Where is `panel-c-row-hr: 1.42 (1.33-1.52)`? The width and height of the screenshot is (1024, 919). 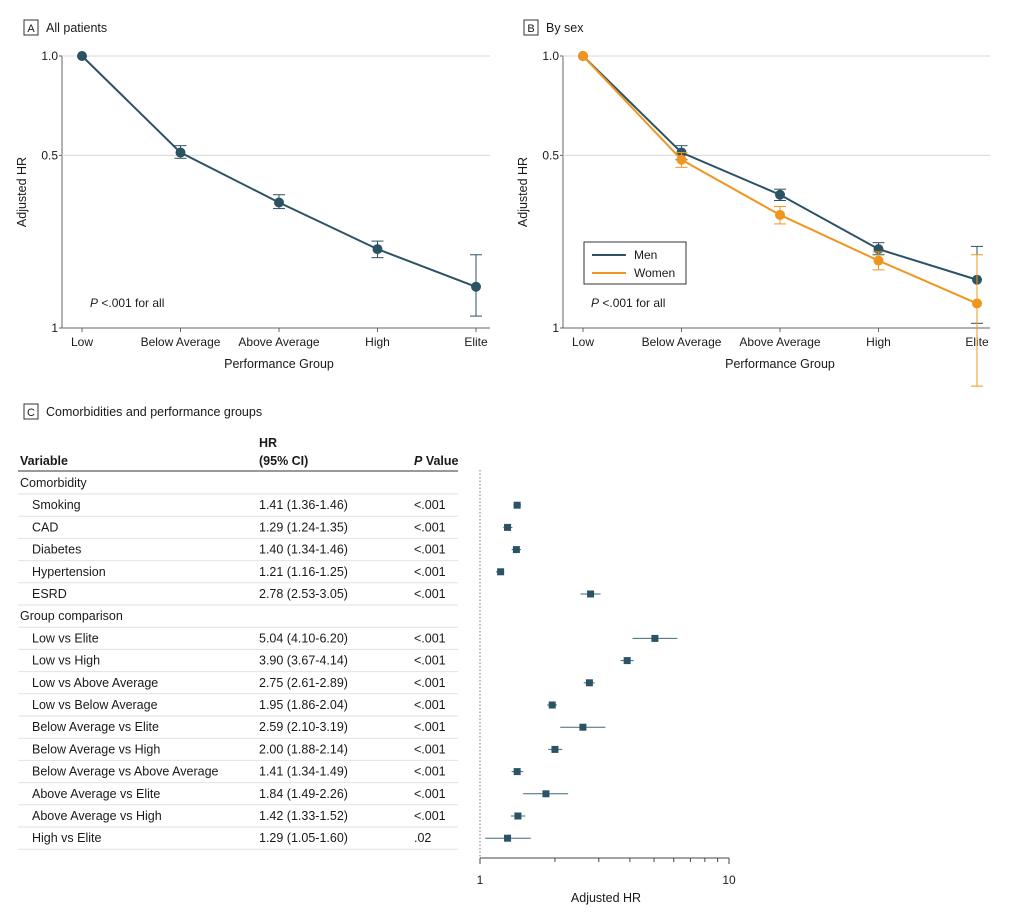 panel-c-row-hr: 1.42 (1.33-1.52) is located at coordinates (303, 816).